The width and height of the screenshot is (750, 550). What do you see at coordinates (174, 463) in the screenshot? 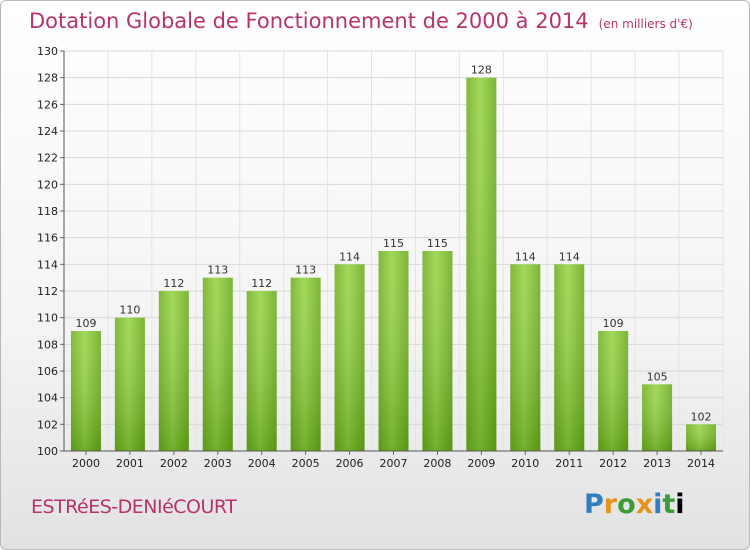
I see `x-tick-label: 2002` at bounding box center [174, 463].